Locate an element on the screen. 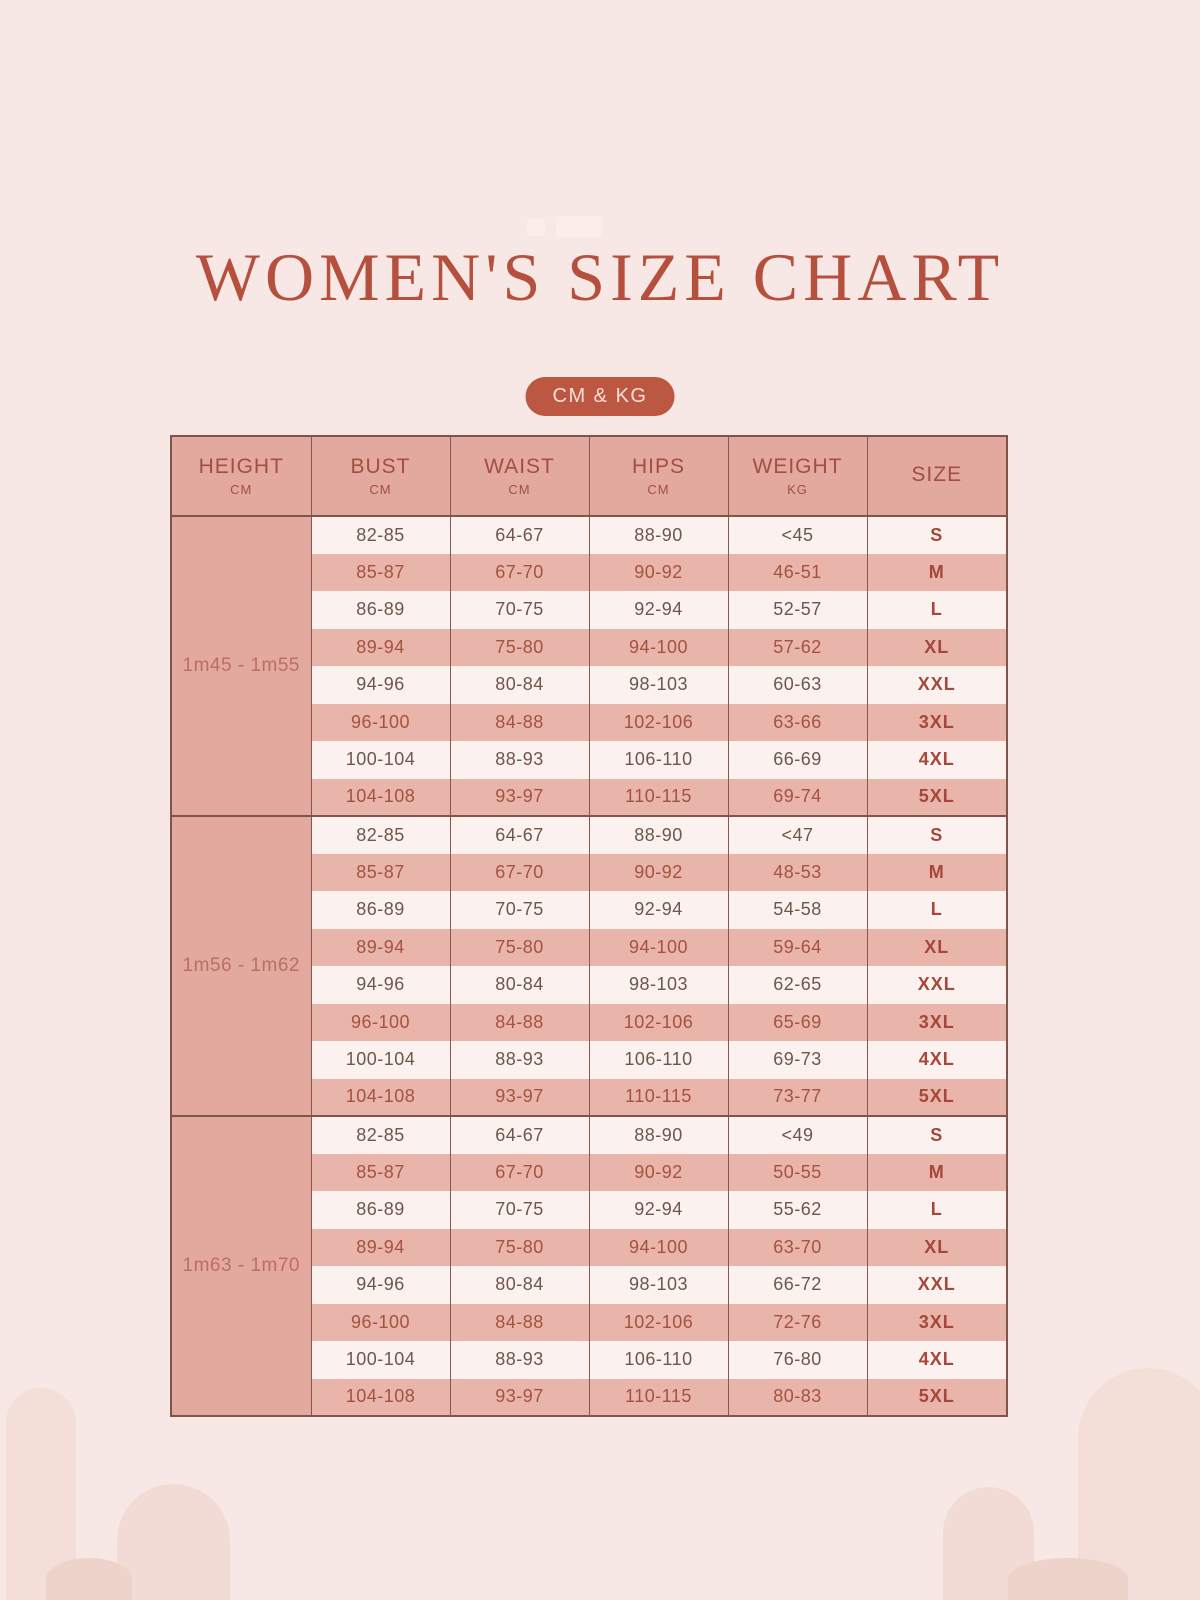  hips-cell: 92-94 is located at coordinates (658, 610).